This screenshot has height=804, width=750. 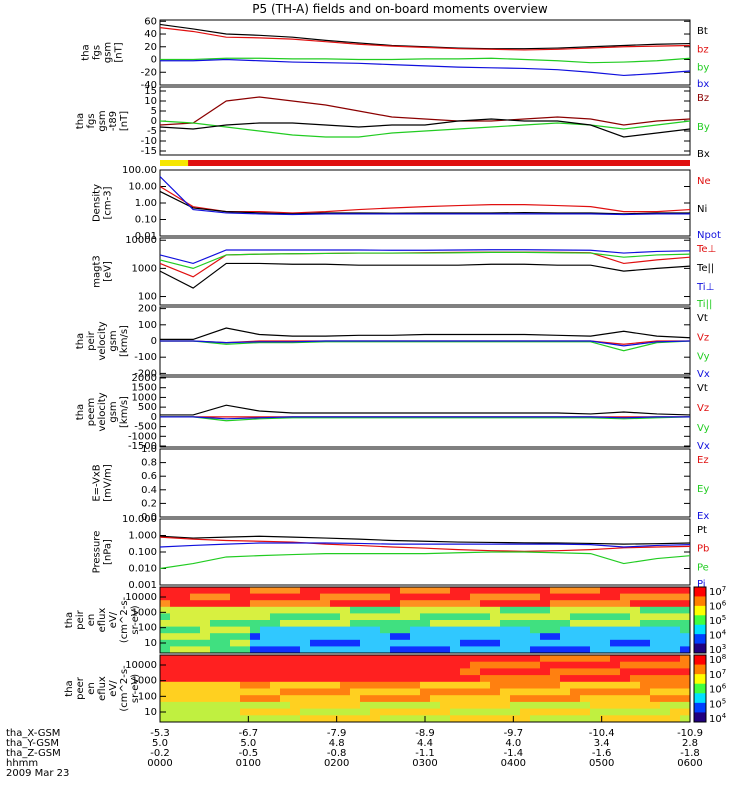 What do you see at coordinates (690, 743) in the screenshot?
I see `xtick-label: 2.8` at bounding box center [690, 743].